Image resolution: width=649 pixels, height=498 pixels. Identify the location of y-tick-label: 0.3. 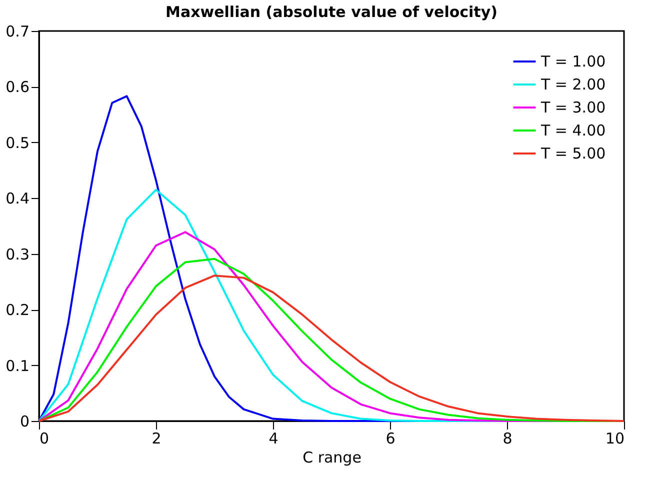
(18, 254).